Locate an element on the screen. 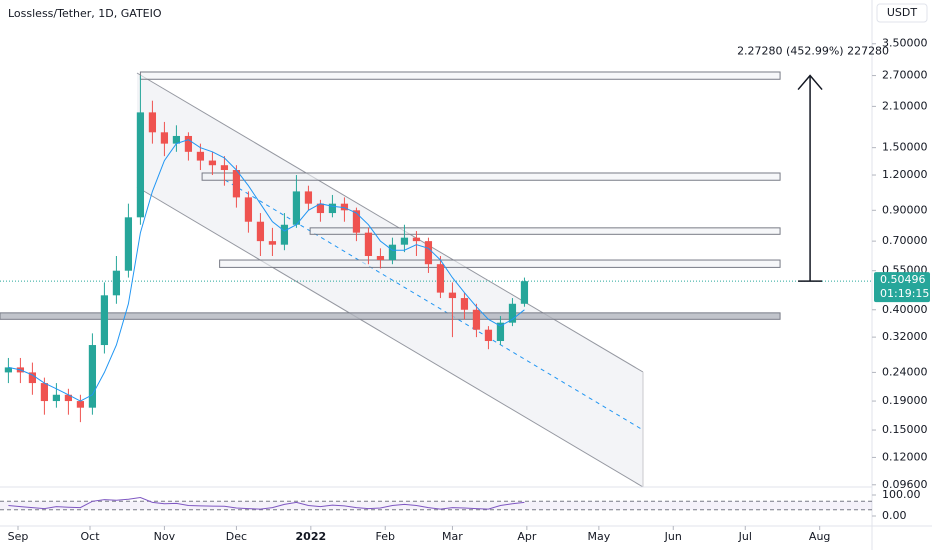 The image size is (932, 550). x-tick-label: 2022 is located at coordinates (311, 536).